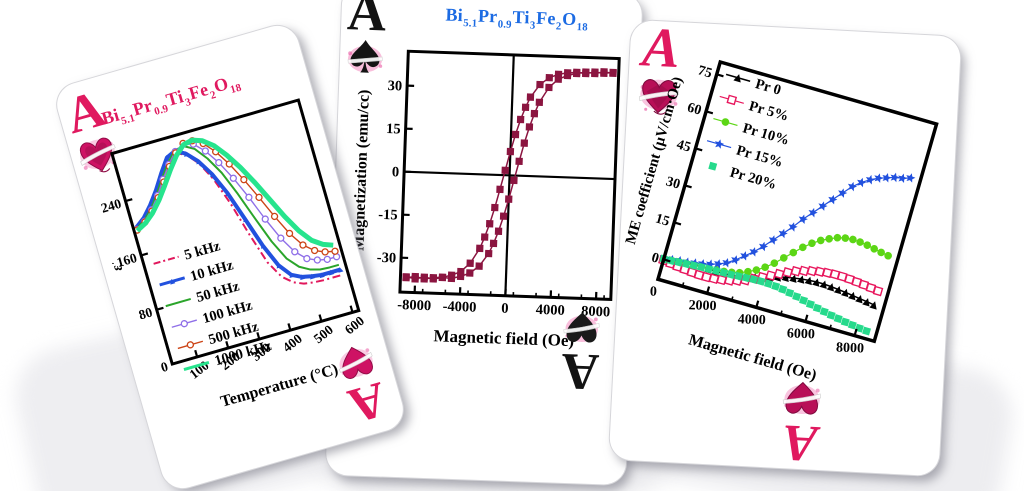 Image resolution: width=1024 pixels, height=491 pixels. I want to click on series-descending branch, so click(509, 175).